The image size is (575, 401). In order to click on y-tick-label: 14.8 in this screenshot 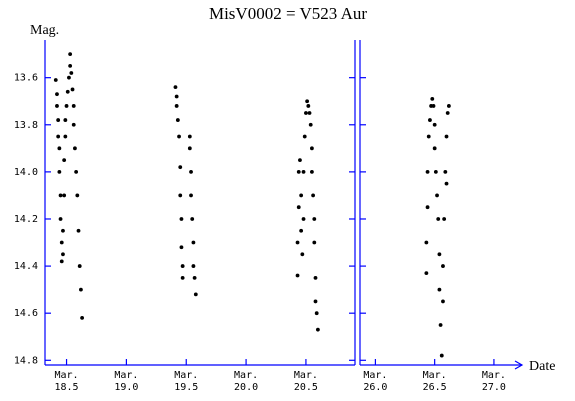, I will do `click(26, 360)`.